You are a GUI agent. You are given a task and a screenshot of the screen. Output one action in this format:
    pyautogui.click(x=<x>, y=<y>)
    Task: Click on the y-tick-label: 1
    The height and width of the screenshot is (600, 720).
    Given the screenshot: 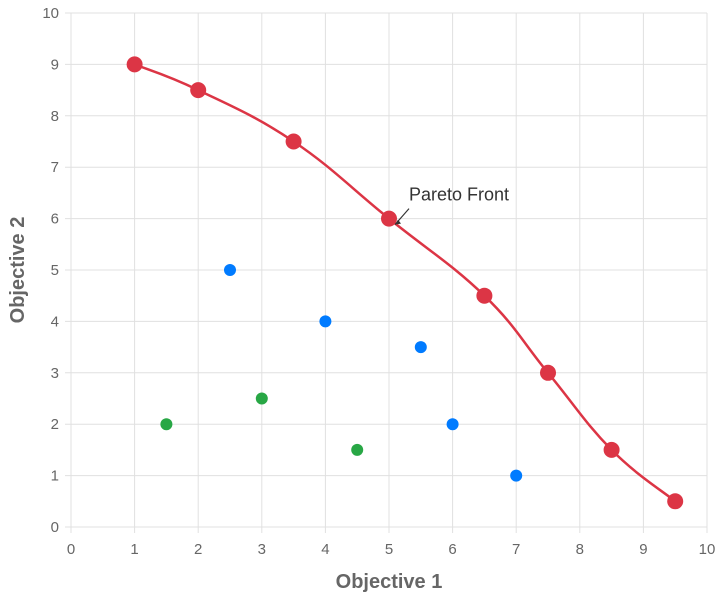 What is the action you would take?
    pyautogui.click(x=55, y=476)
    